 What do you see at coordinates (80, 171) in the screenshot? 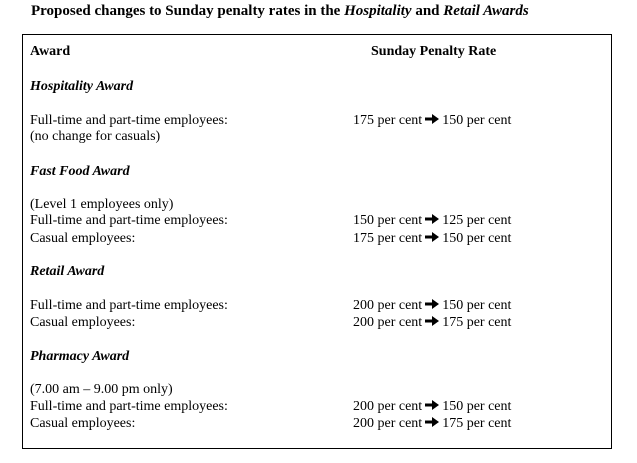
I see `section-fast-food-award: Fast Food Award` at bounding box center [80, 171].